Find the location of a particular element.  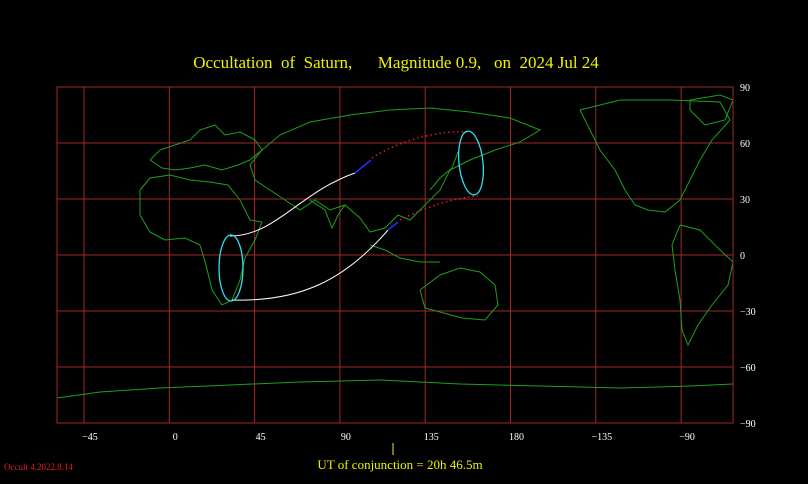

longitude-label: 45 is located at coordinates (261, 437).